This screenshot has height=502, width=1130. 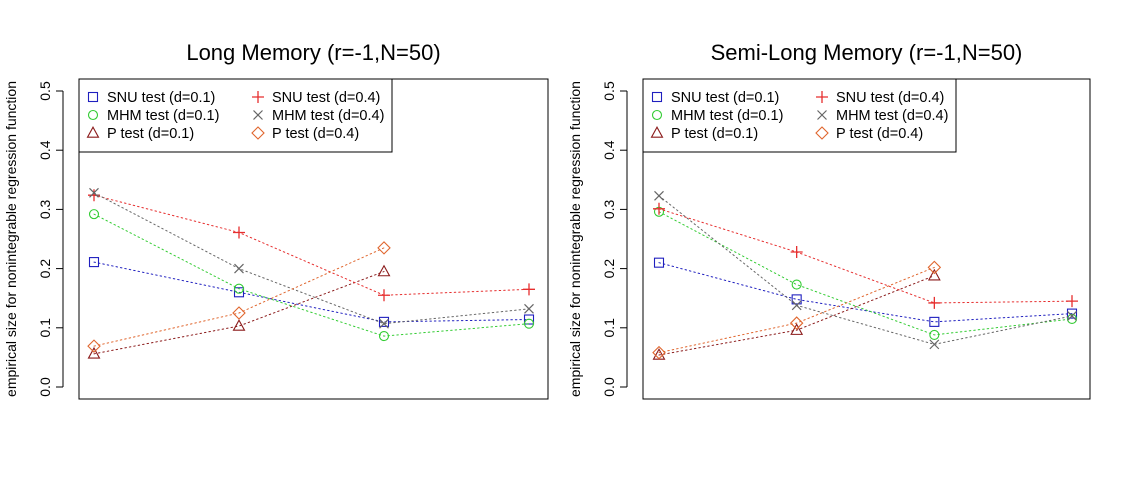 What do you see at coordinates (879, 134) in the screenshot?
I see `legend-label: P test (d=0.4)` at bounding box center [879, 134].